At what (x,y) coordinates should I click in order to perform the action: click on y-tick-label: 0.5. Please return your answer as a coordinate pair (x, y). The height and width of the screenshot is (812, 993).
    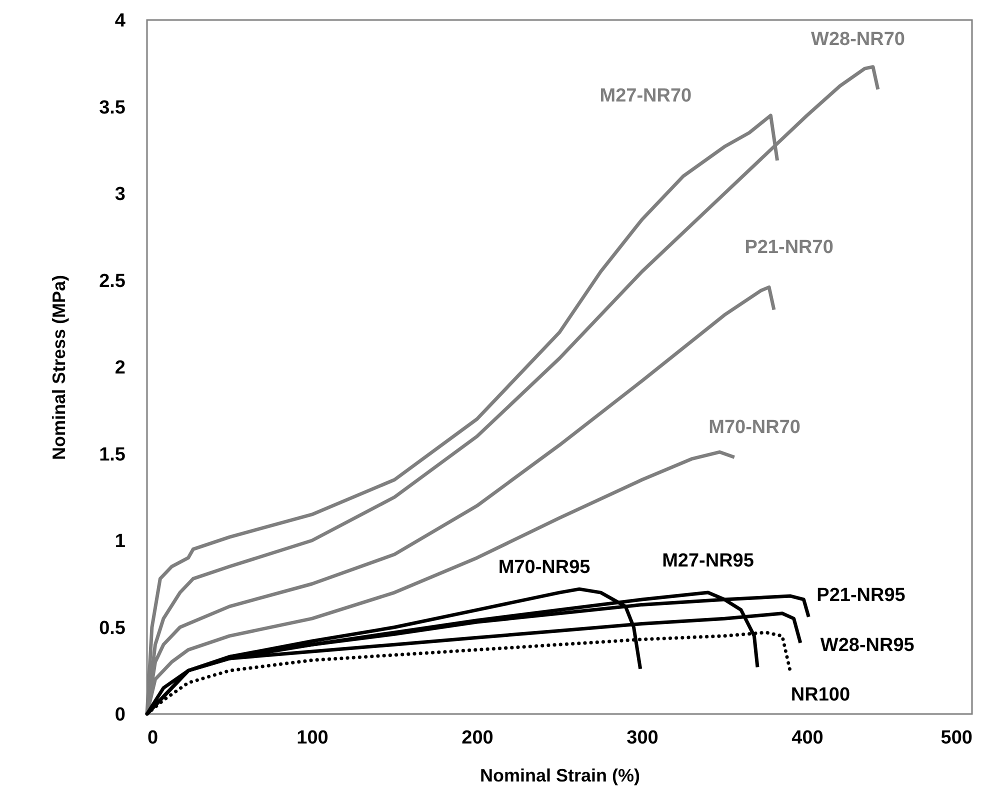
    Looking at the image, I should click on (112, 628).